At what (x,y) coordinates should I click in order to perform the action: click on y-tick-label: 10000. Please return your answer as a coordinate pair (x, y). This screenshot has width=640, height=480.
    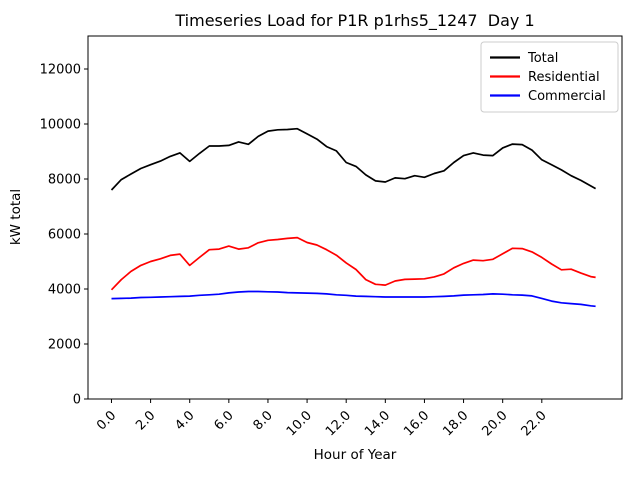
    Looking at the image, I should click on (60, 125).